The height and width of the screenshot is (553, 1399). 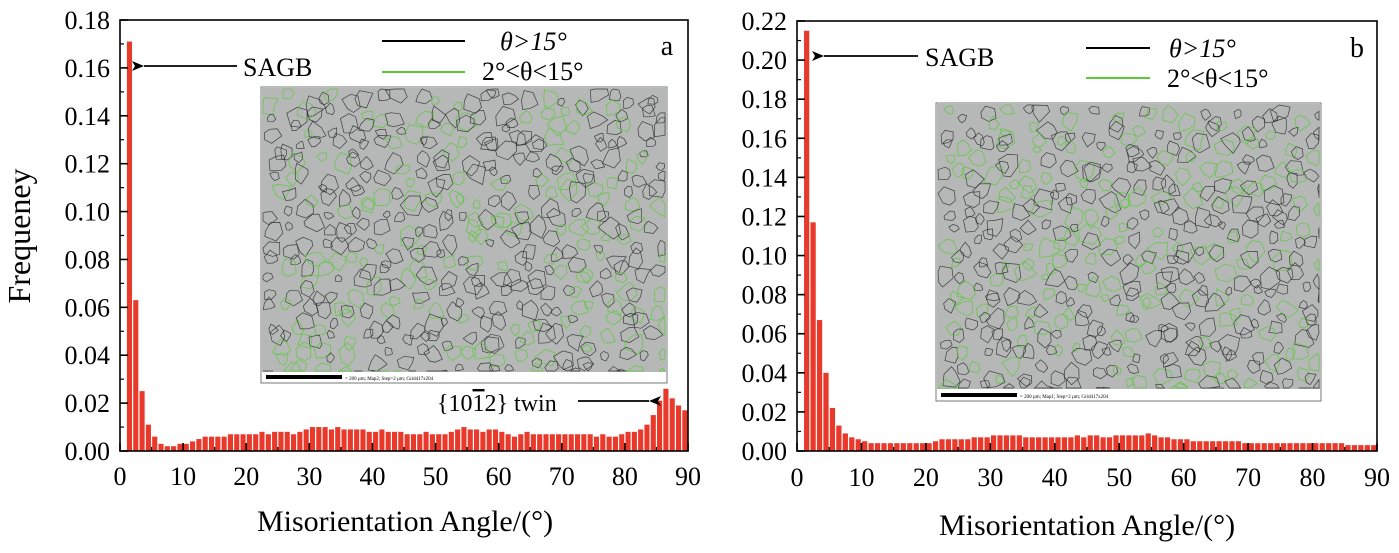 What do you see at coordinates (765, 177) in the screenshot?
I see `y-tick-label: 0.14` at bounding box center [765, 177].